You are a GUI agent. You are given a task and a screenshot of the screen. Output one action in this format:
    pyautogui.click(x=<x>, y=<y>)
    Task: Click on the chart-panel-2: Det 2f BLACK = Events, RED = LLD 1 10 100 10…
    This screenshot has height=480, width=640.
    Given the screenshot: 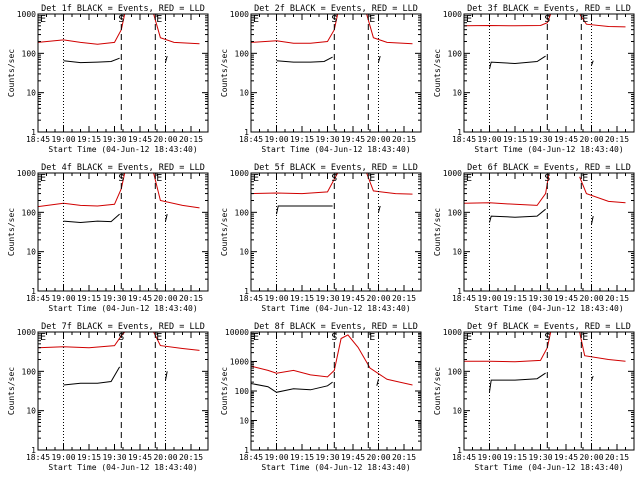 What is the action you would take?
    pyautogui.click(x=321, y=79)
    